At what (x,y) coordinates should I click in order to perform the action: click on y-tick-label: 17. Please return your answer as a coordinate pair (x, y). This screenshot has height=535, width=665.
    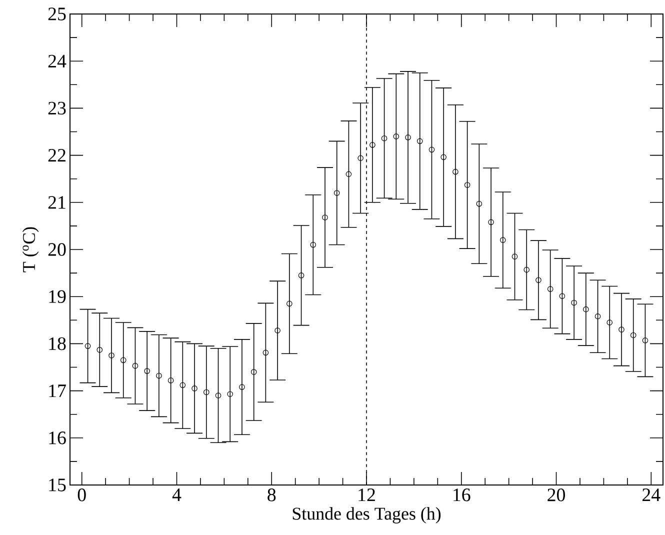
    Looking at the image, I should click on (57, 391).